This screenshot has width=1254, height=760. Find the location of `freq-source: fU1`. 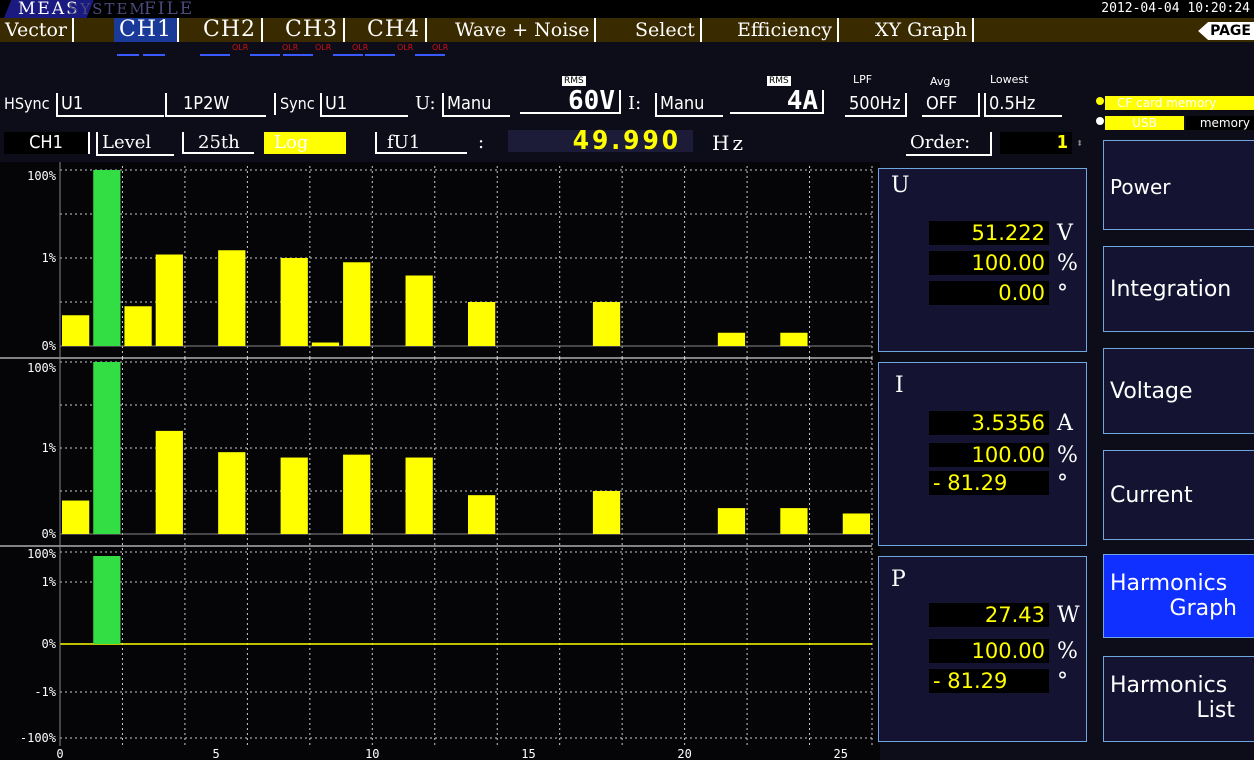

freq-source: fU1 is located at coordinates (421, 143).